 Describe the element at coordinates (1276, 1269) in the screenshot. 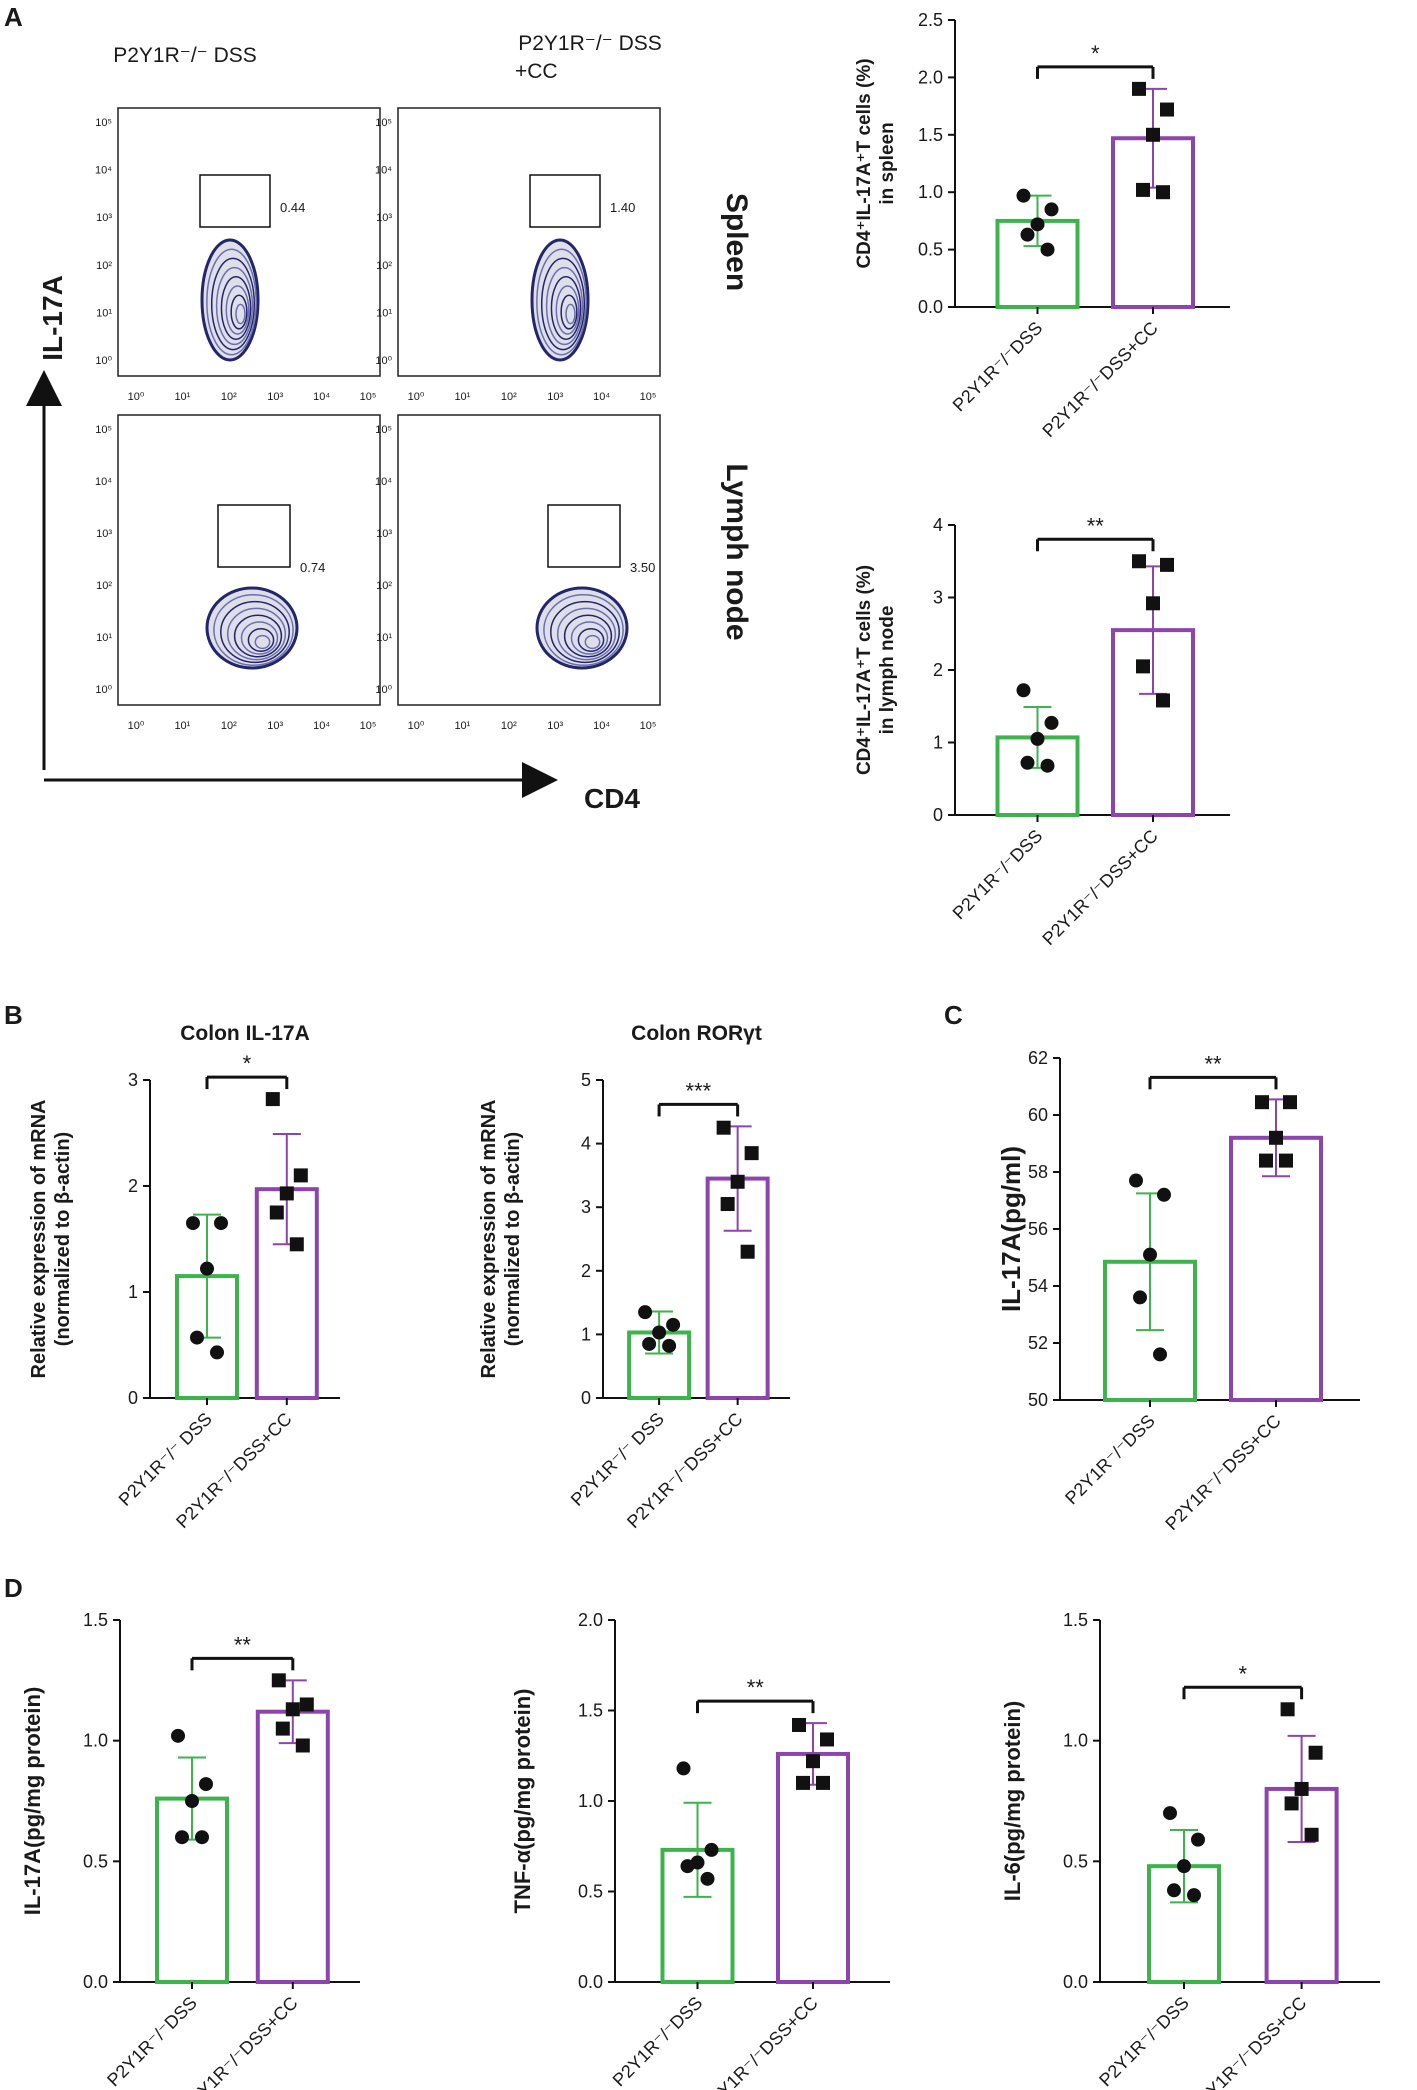

I see `bar-dss-cc` at that location.